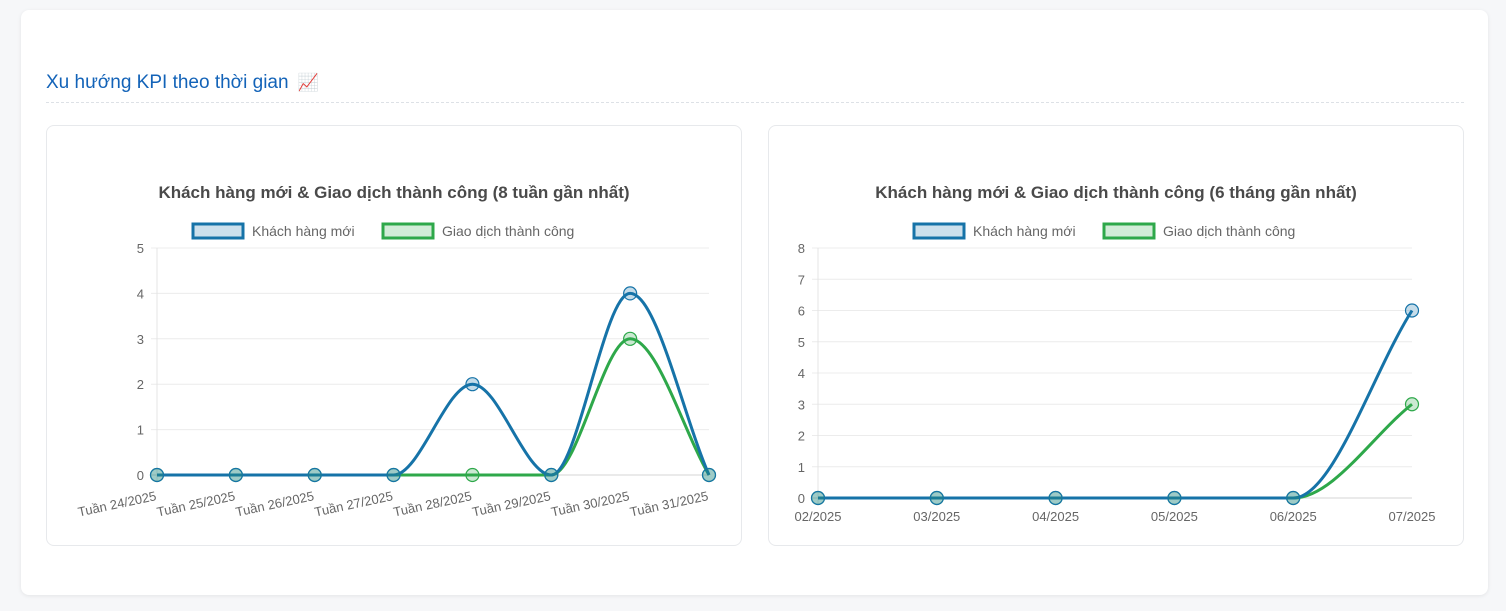  I want to click on x-tick-label: Tuần 29/2025, so click(511, 503).